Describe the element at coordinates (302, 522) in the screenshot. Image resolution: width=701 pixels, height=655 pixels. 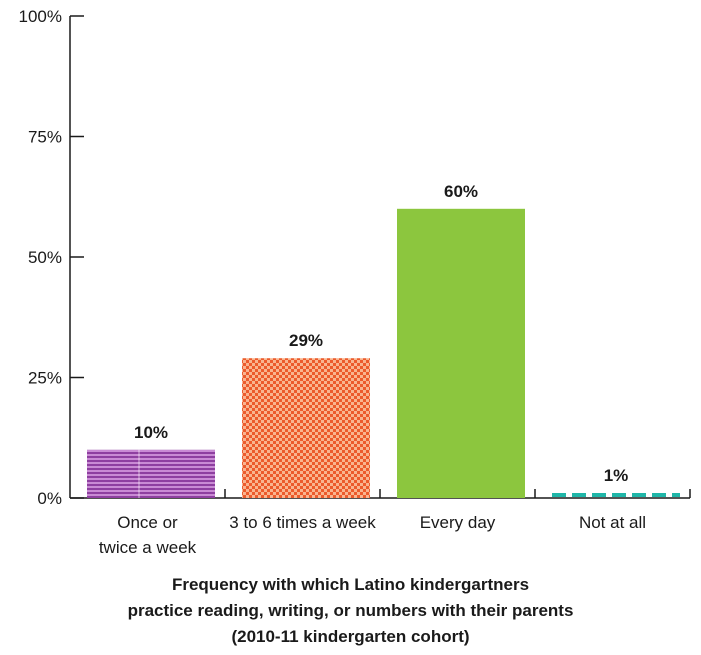
I see `category-label-2: 3 to 6 times a week` at that location.